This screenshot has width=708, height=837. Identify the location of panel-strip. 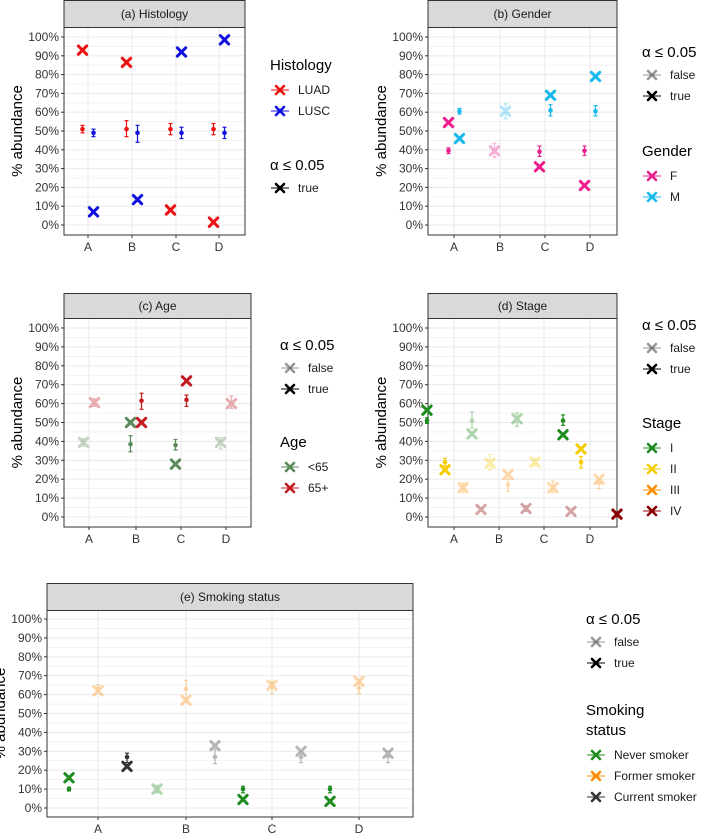
(230, 597).